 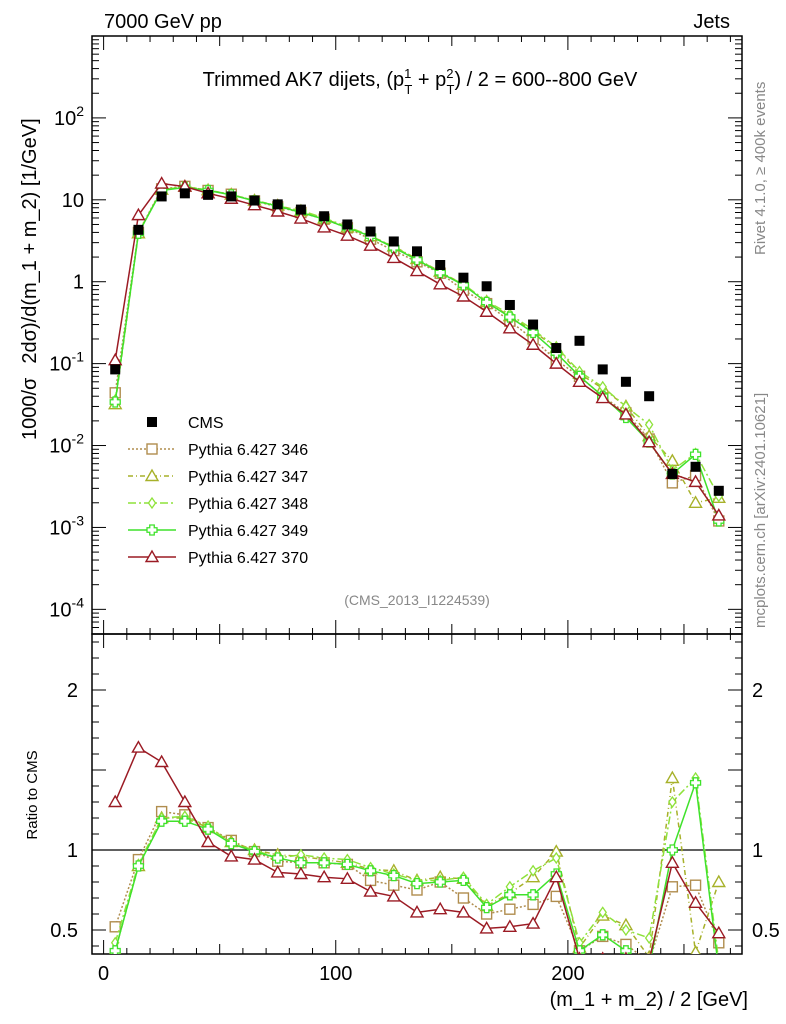 I want to click on ratio-tick-label: 2, so click(x=72, y=691).